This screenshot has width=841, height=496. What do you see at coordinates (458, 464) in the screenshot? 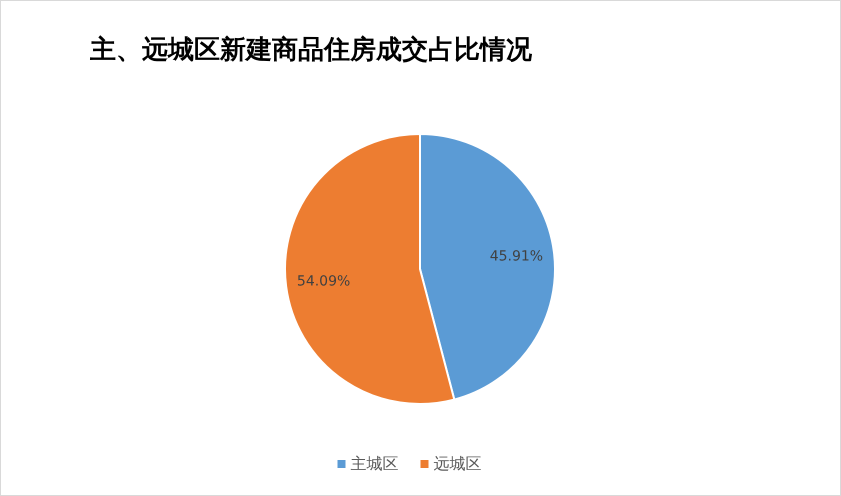
I see `legend-label: 远城区` at bounding box center [458, 464].